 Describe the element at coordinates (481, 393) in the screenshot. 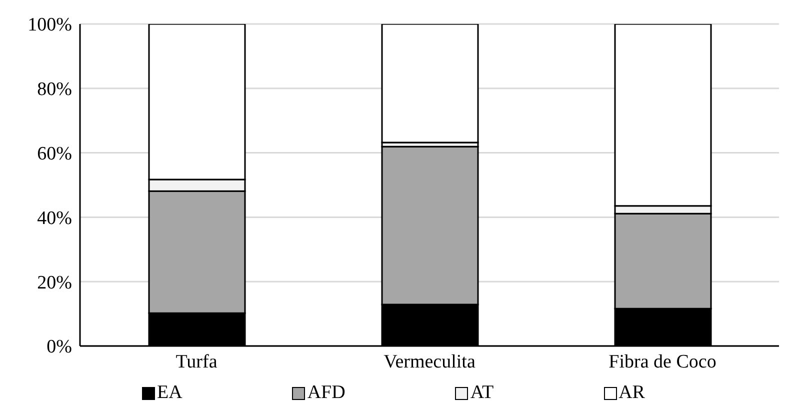

I see `legend-label: AT` at that location.